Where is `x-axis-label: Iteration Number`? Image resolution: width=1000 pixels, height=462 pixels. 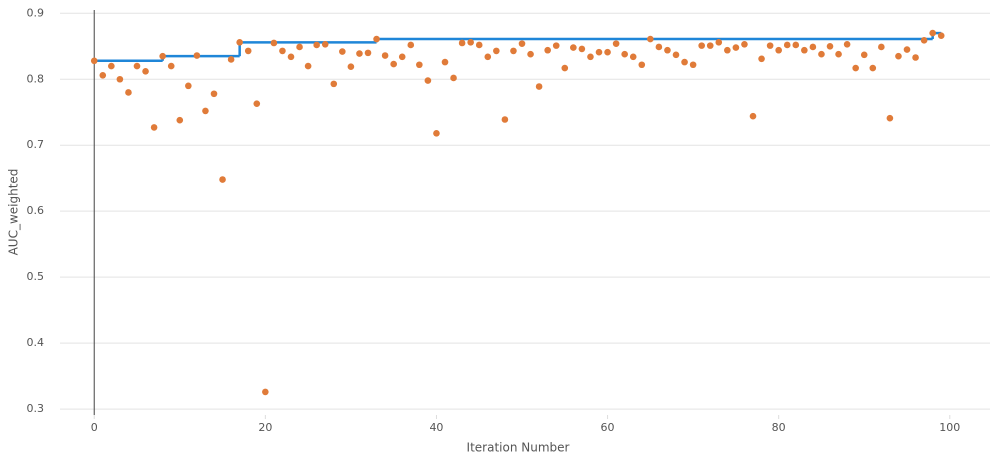 x-axis-label: Iteration Number is located at coordinates (518, 448).